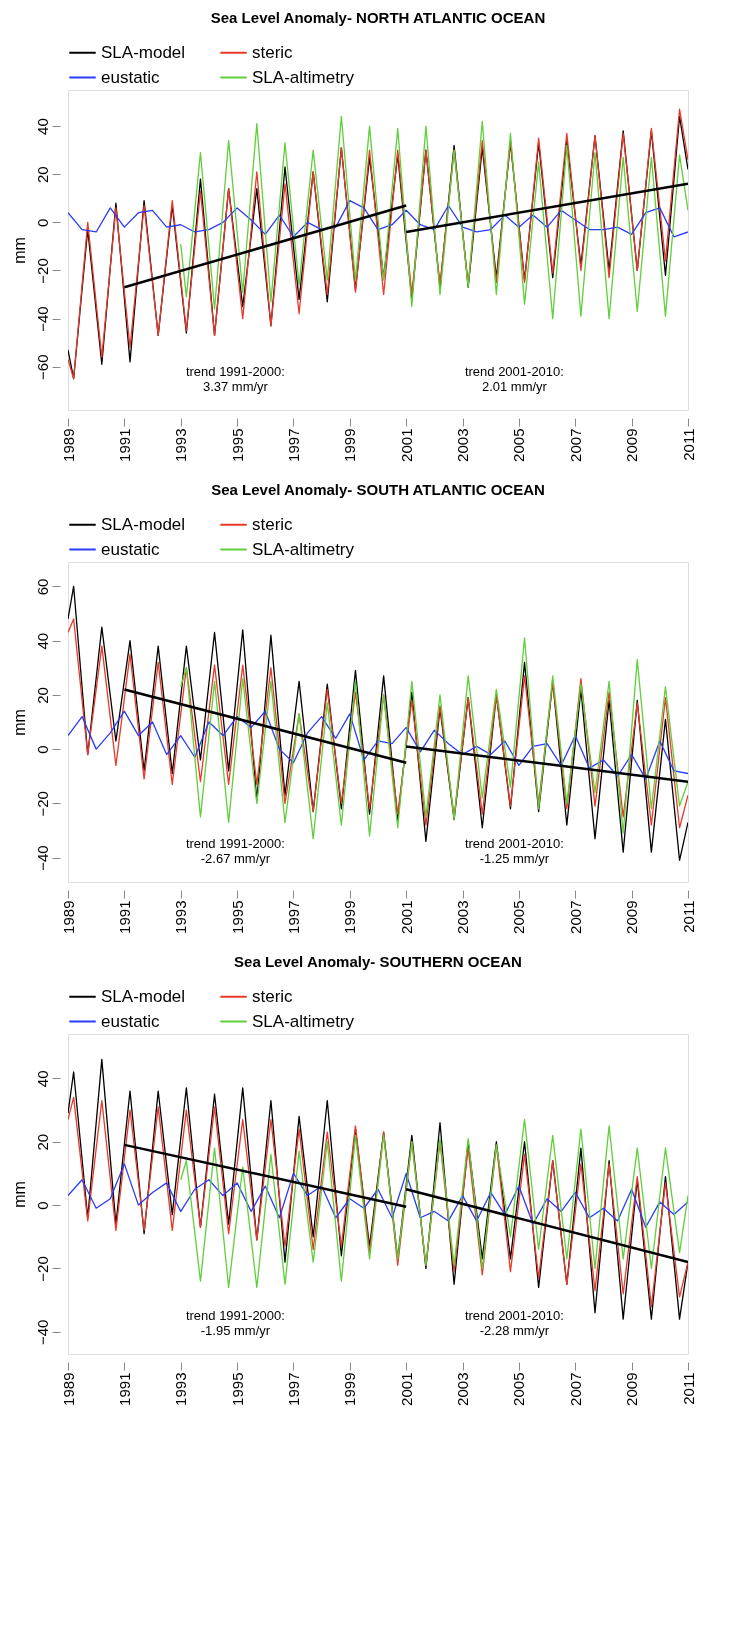 This screenshot has width=735, height=1643. Describe the element at coordinates (514, 850) in the screenshot. I see `annotation: trend 2001-2010: -1.25 mm/yr` at that location.